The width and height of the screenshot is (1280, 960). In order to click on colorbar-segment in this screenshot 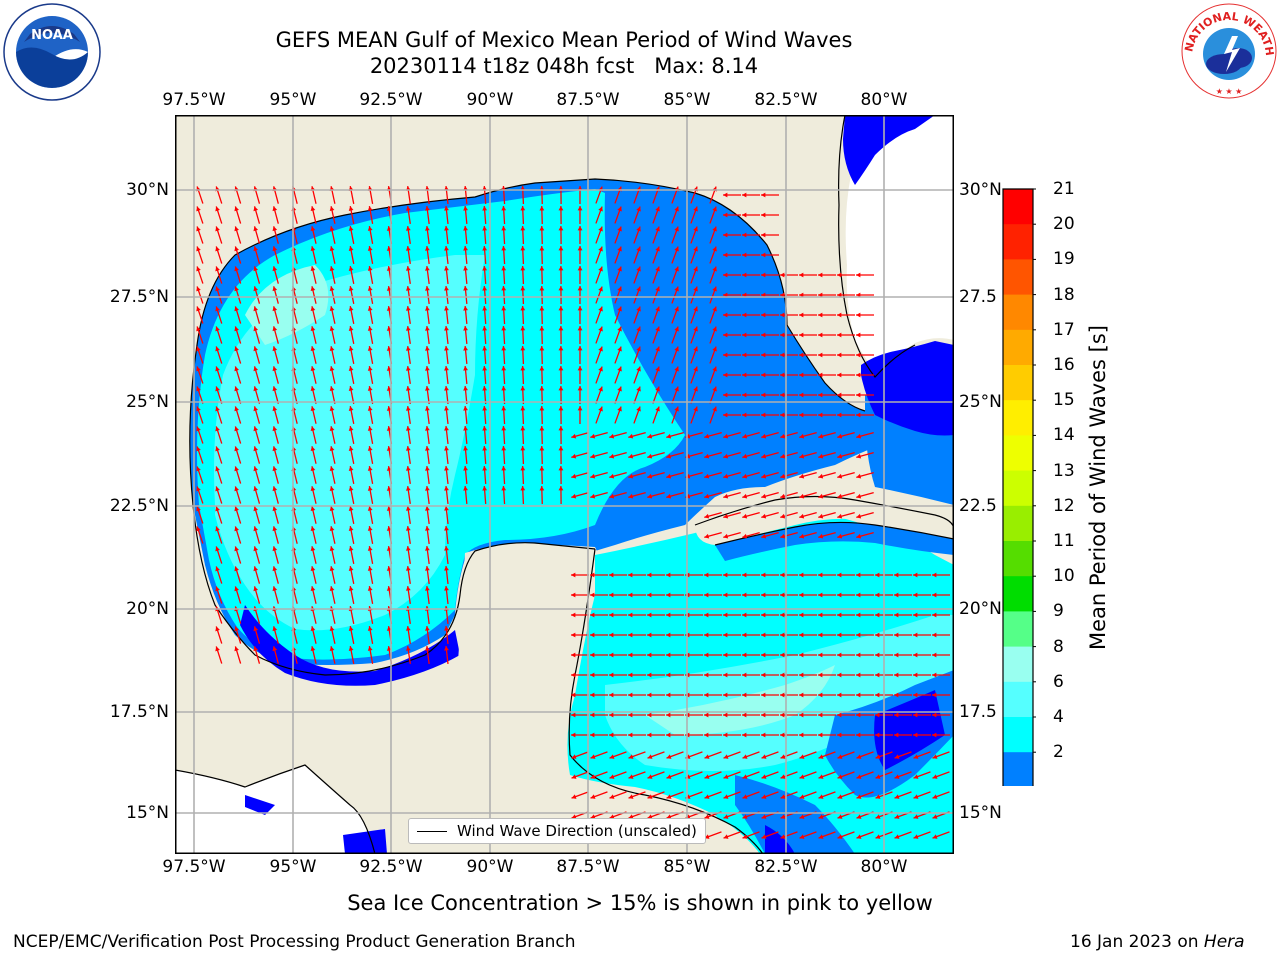, I will do `click(1018, 488)`.